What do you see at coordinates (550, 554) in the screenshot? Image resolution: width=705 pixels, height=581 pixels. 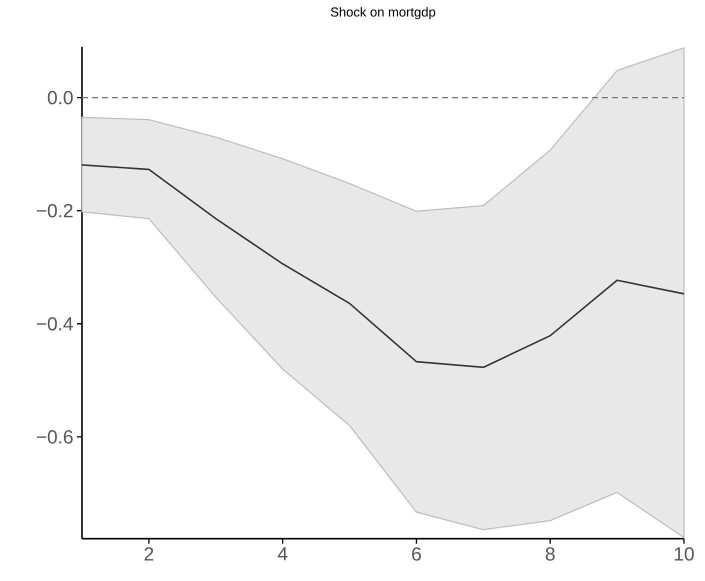 I see `x-tick-label: 8` at bounding box center [550, 554].